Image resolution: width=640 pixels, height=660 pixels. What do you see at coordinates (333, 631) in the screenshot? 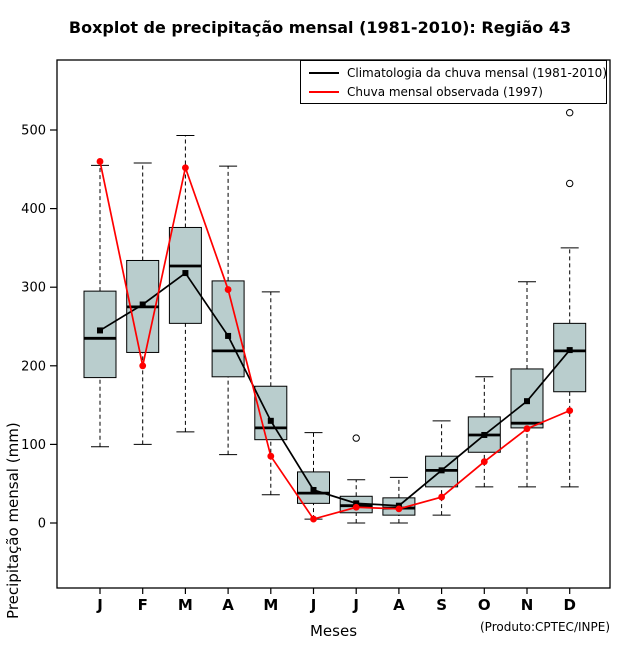
I see `x-axis-label: Meses` at bounding box center [333, 631].